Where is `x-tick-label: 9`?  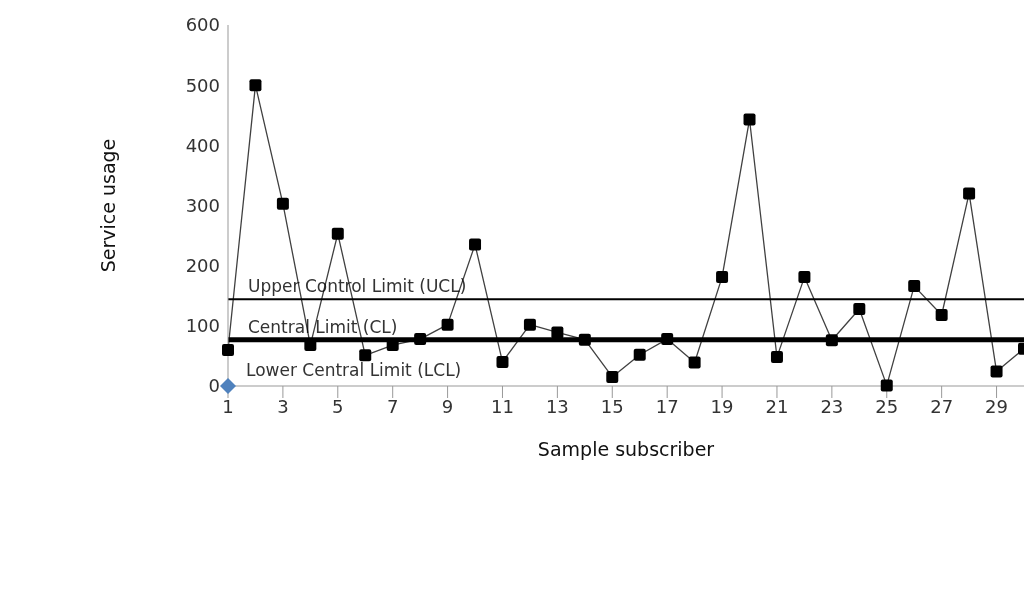
x-tick-label: 9 is located at coordinates (447, 406).